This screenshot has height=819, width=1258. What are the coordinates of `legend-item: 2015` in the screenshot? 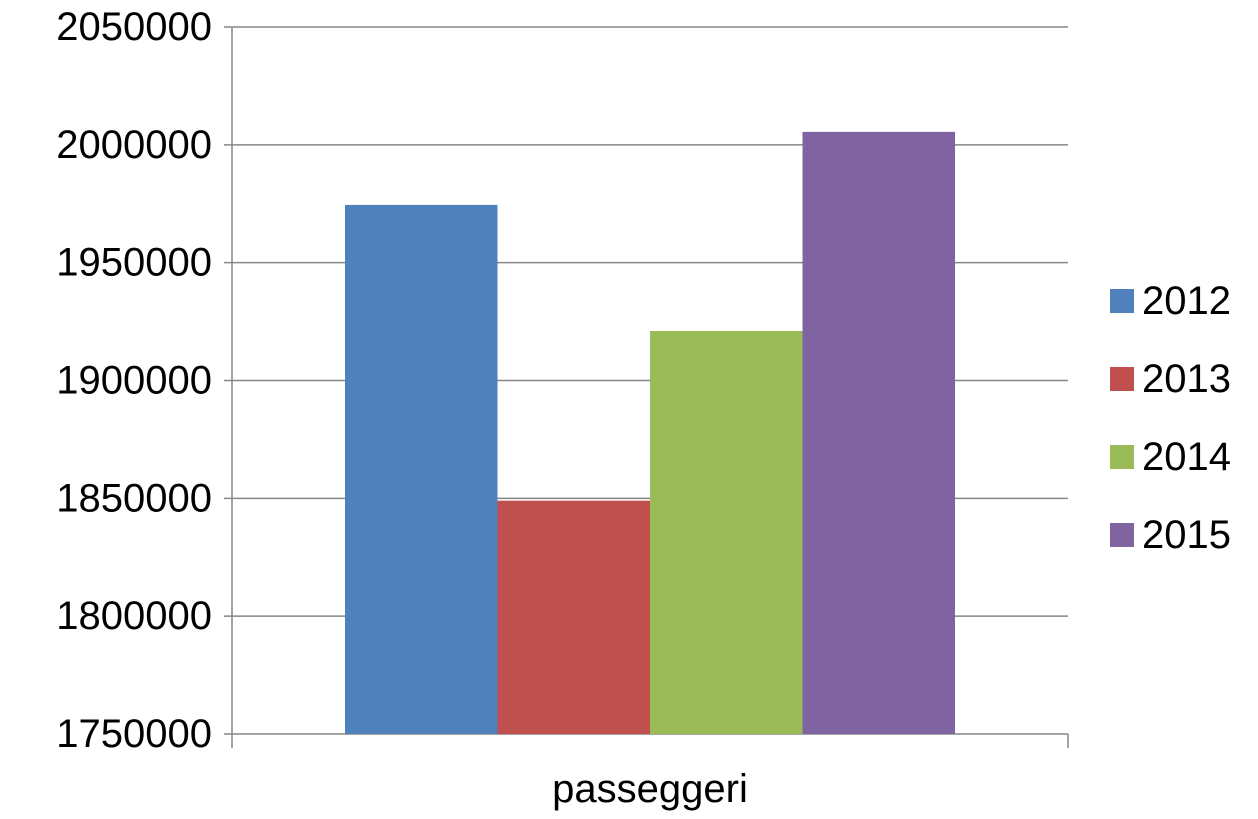 It's located at (1170, 535).